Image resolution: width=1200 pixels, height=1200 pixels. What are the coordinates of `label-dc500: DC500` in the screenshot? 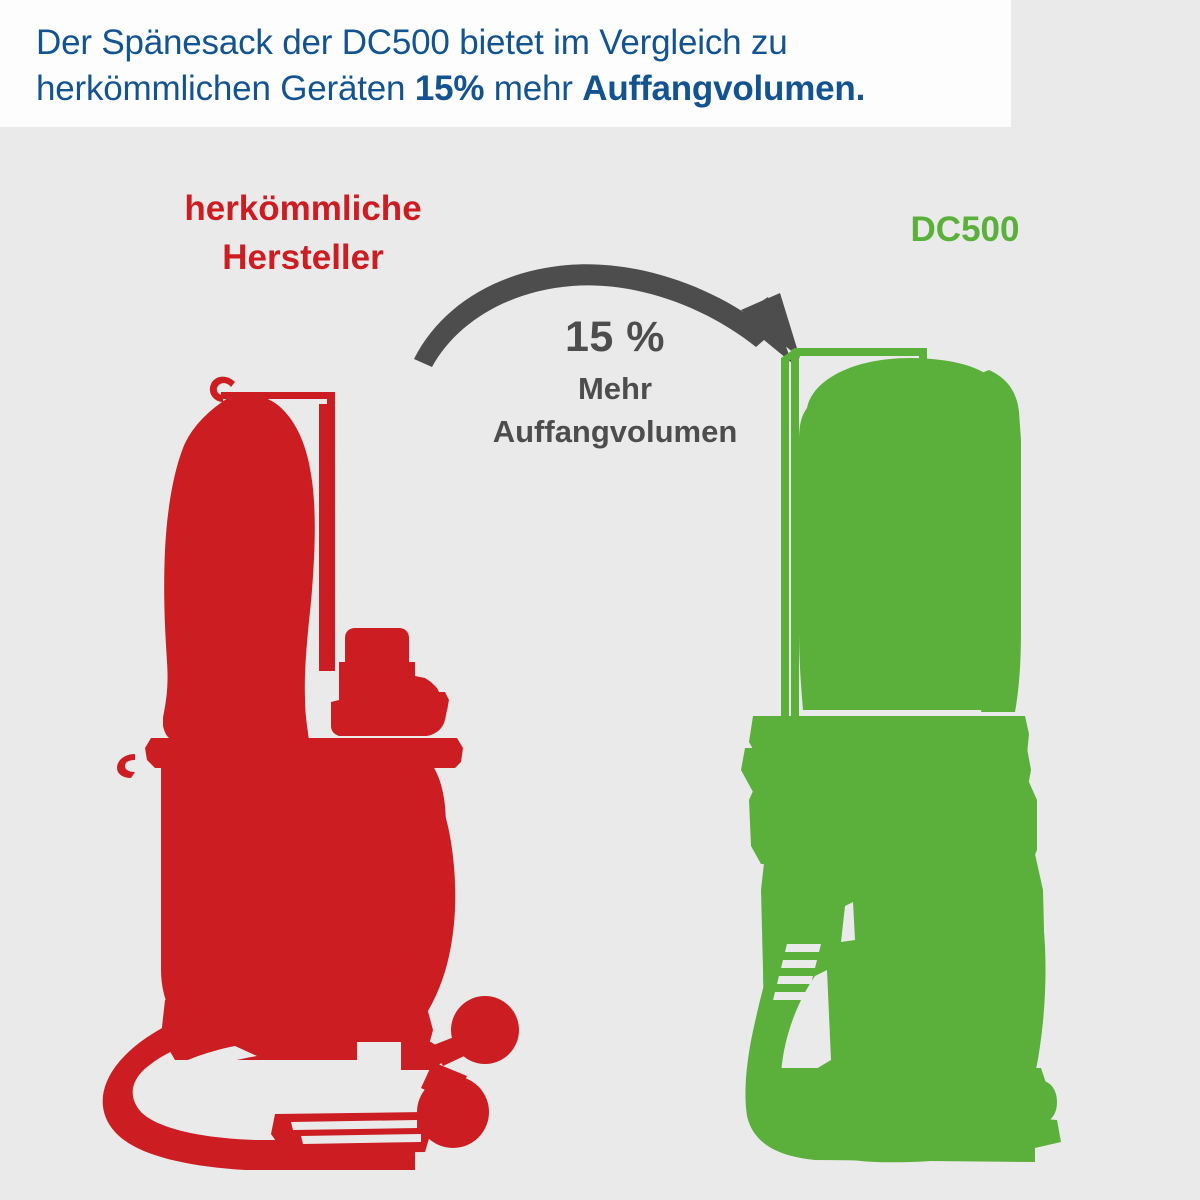 It's located at (965, 229).